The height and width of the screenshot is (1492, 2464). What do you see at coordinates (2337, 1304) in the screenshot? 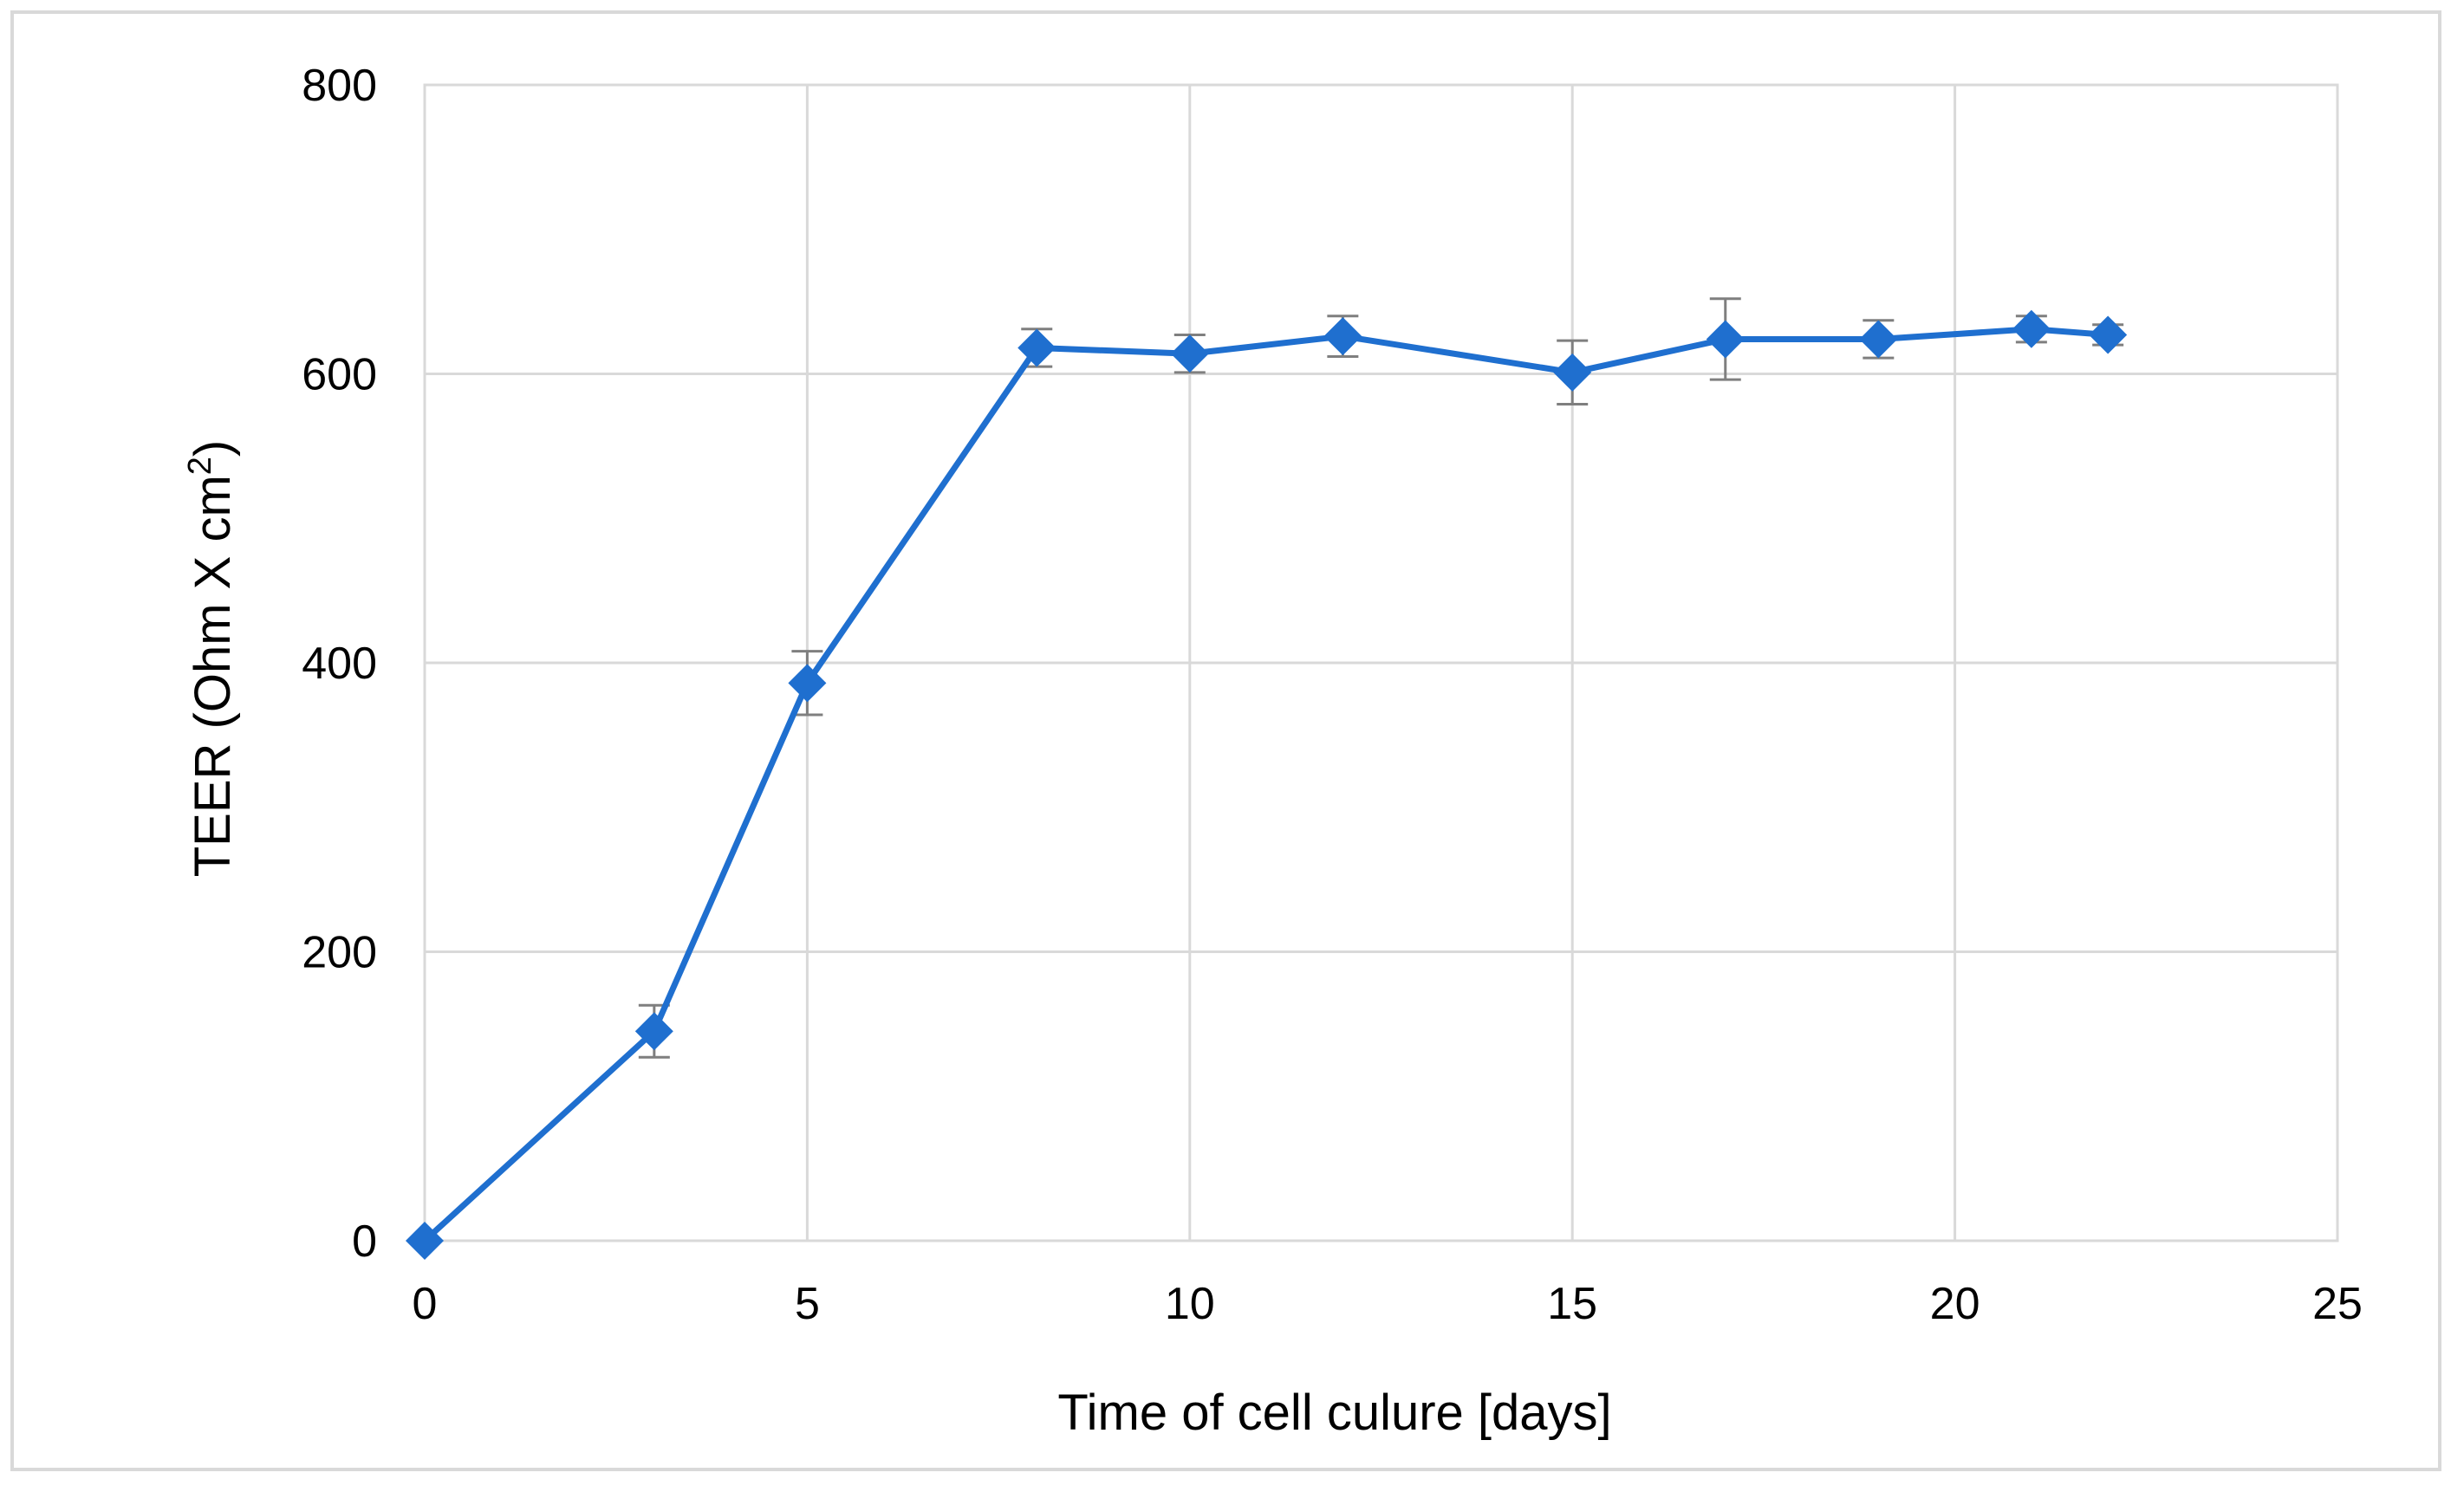
I see `x-tick-label: 25` at bounding box center [2337, 1304].